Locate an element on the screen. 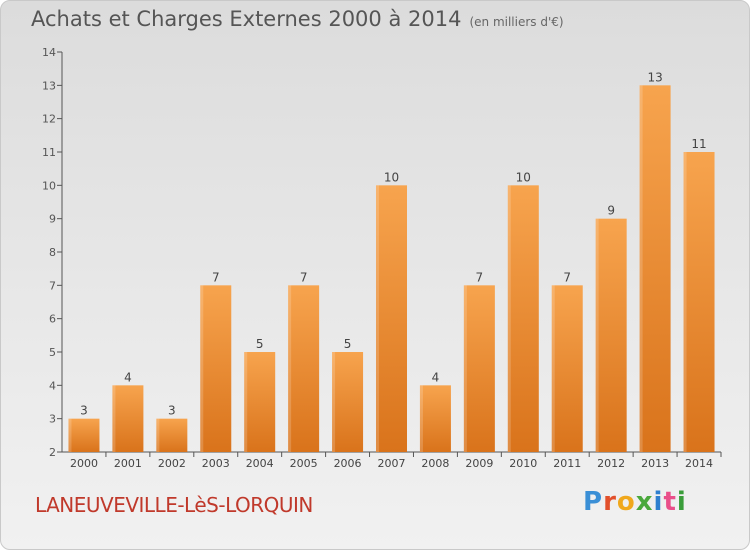 The height and width of the screenshot is (550, 750). bar-2010 is located at coordinates (523, 319).